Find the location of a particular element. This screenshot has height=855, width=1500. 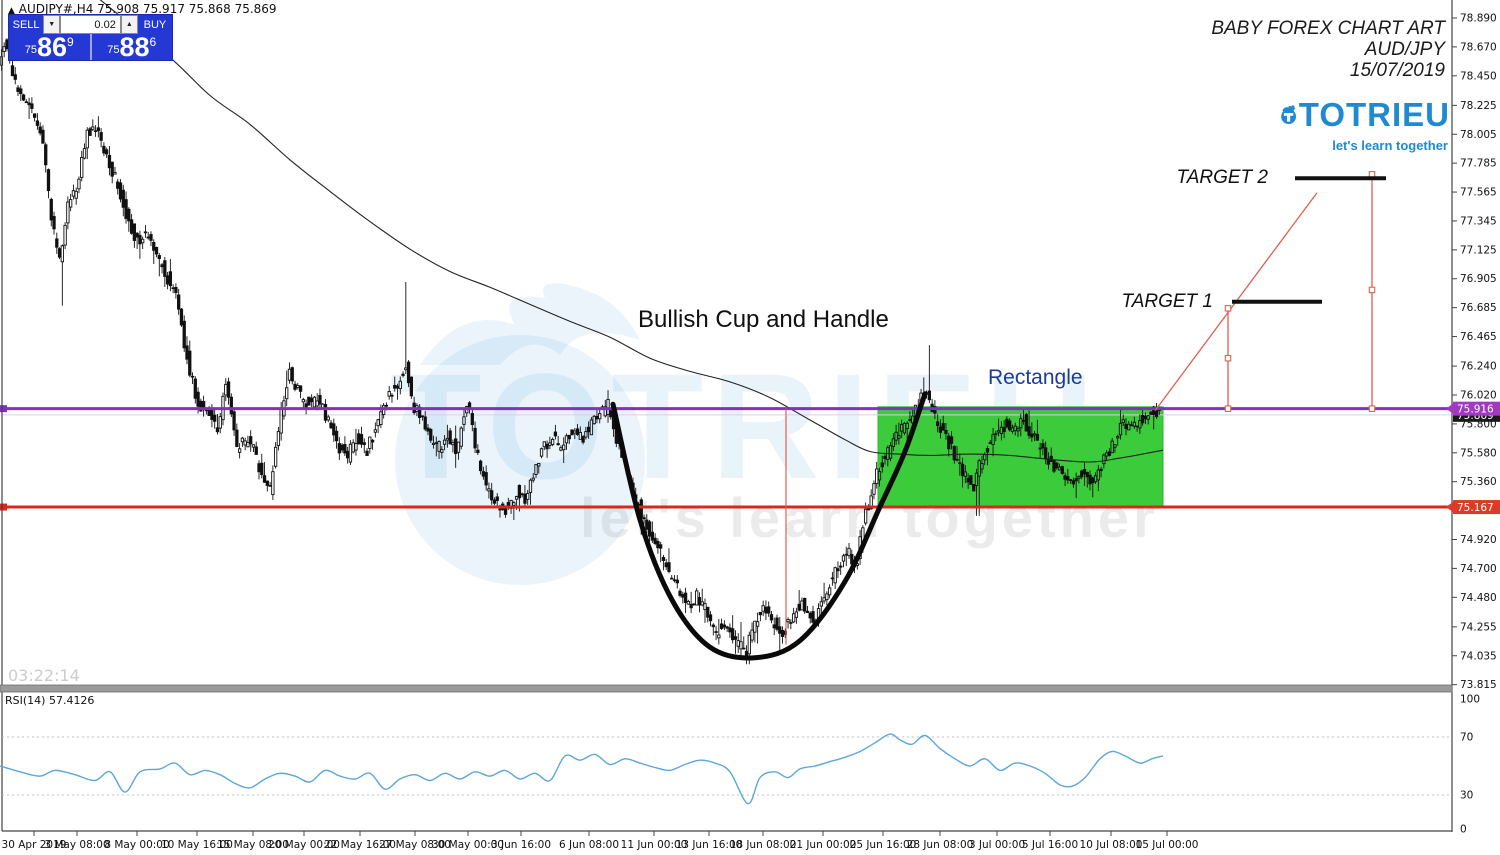

svg-text: 18 Jun 08:00 is located at coordinates (763, 845).